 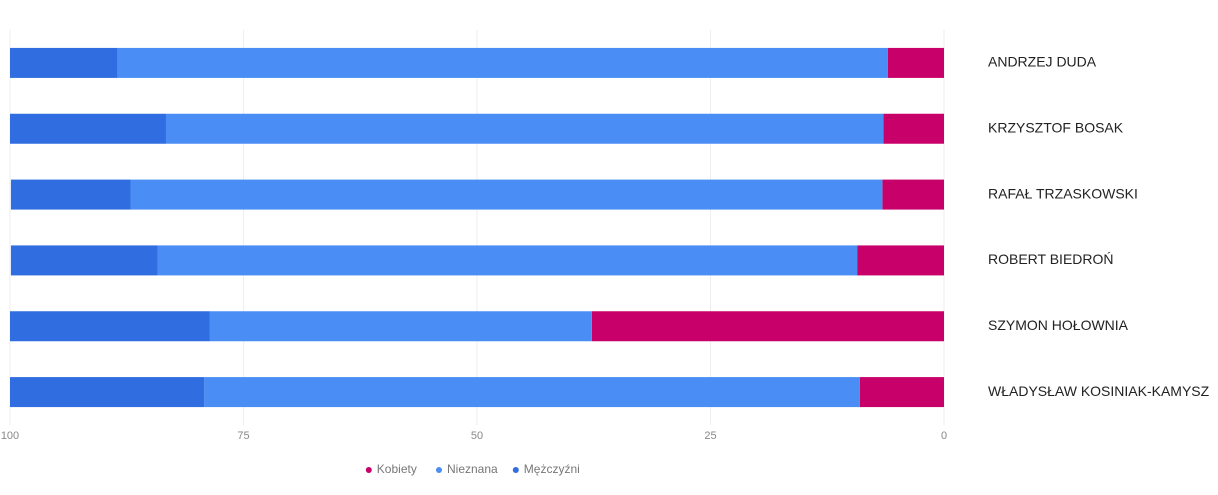 What do you see at coordinates (1058, 325) in the screenshot?
I see `category-label: SZYMON HOŁOWNIA` at bounding box center [1058, 325].